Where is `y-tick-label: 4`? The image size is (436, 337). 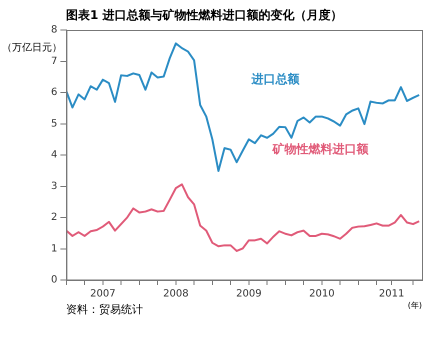 y-tick-label: 4 is located at coordinates (54, 155).